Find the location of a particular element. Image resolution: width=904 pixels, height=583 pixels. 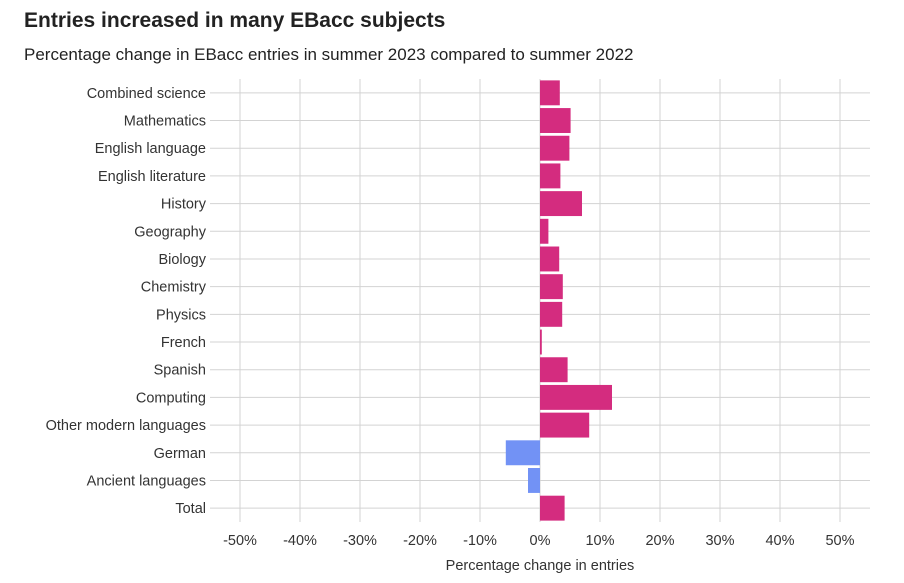

category-label: Biology is located at coordinates (182, 260).